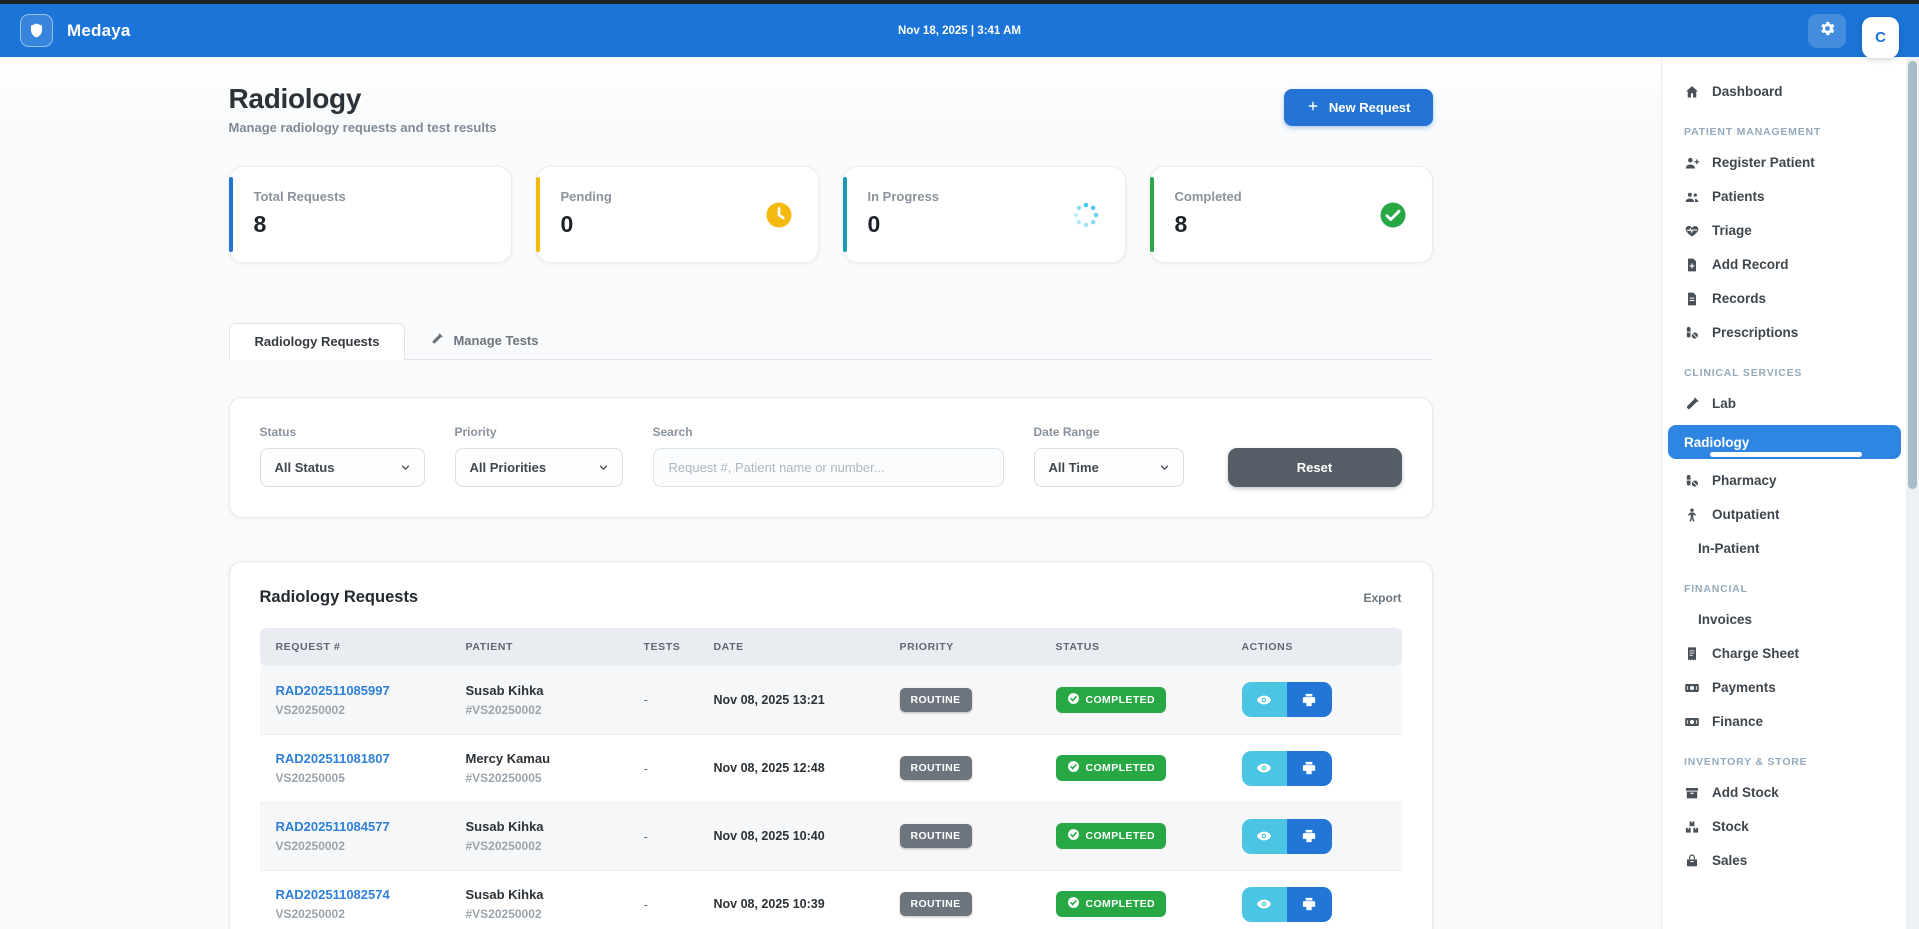  Describe the element at coordinates (1784, 860) in the screenshot. I see `sidebar-item-sales: Sales` at that location.